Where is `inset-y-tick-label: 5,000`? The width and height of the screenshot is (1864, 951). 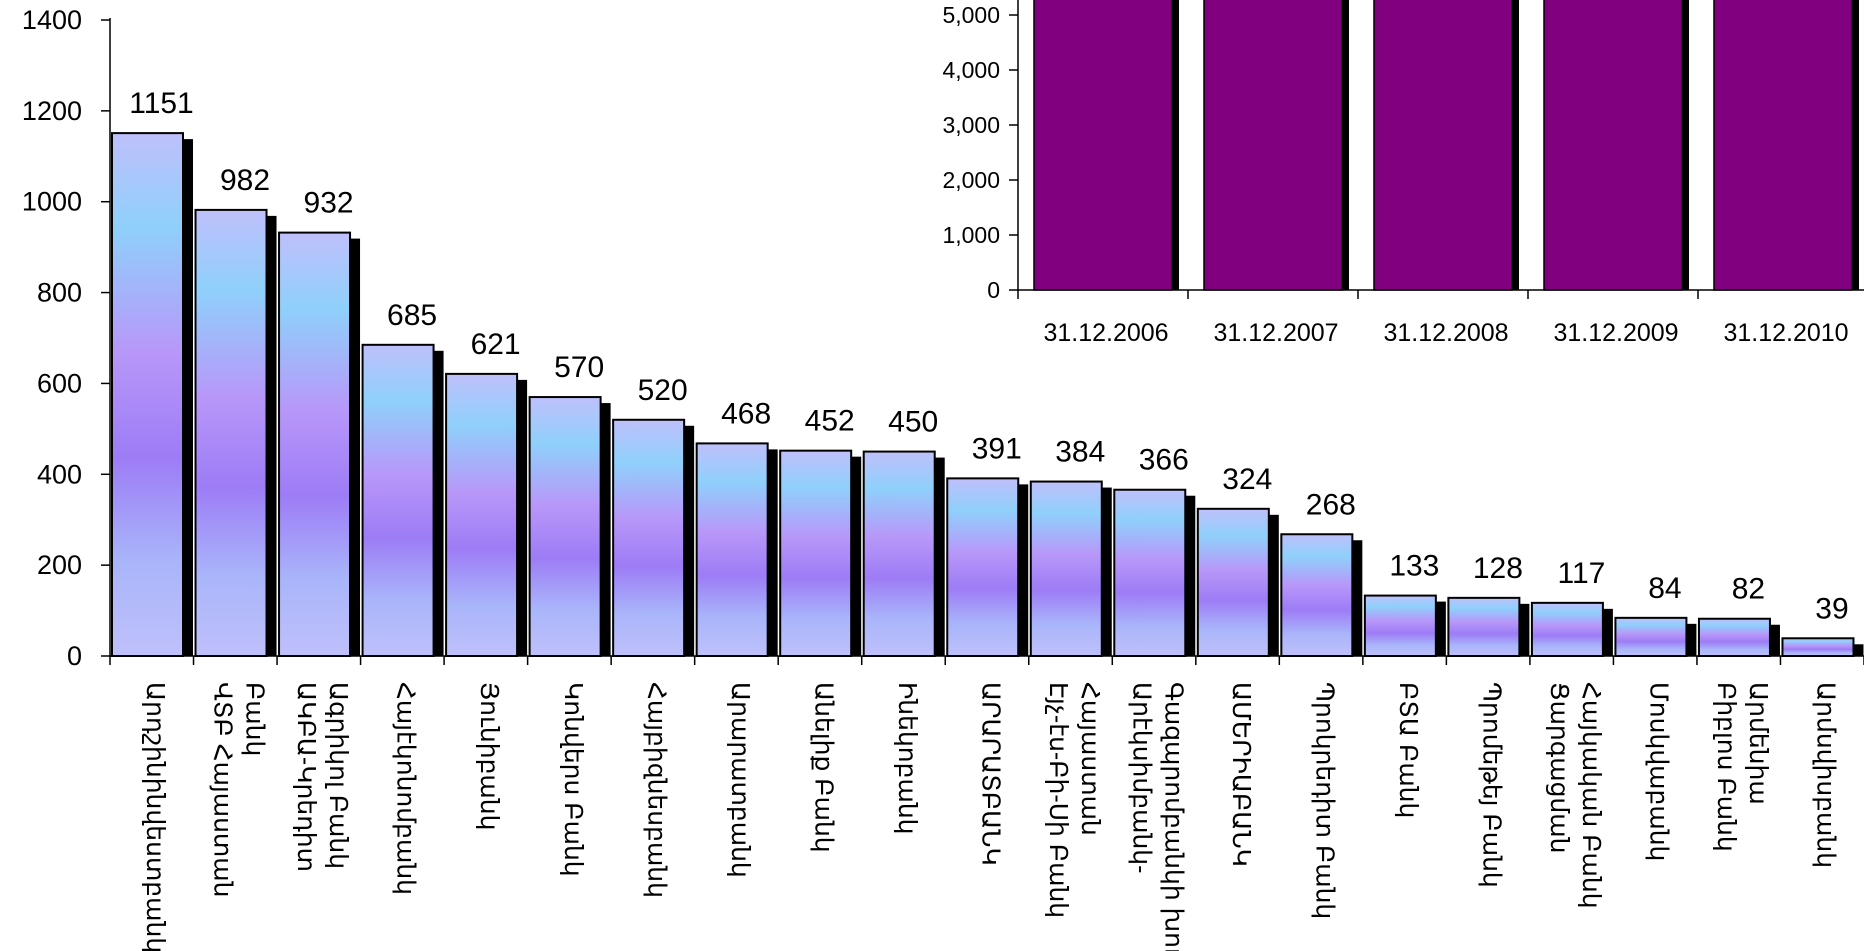 inset-y-tick-label: 5,000 is located at coordinates (971, 15).